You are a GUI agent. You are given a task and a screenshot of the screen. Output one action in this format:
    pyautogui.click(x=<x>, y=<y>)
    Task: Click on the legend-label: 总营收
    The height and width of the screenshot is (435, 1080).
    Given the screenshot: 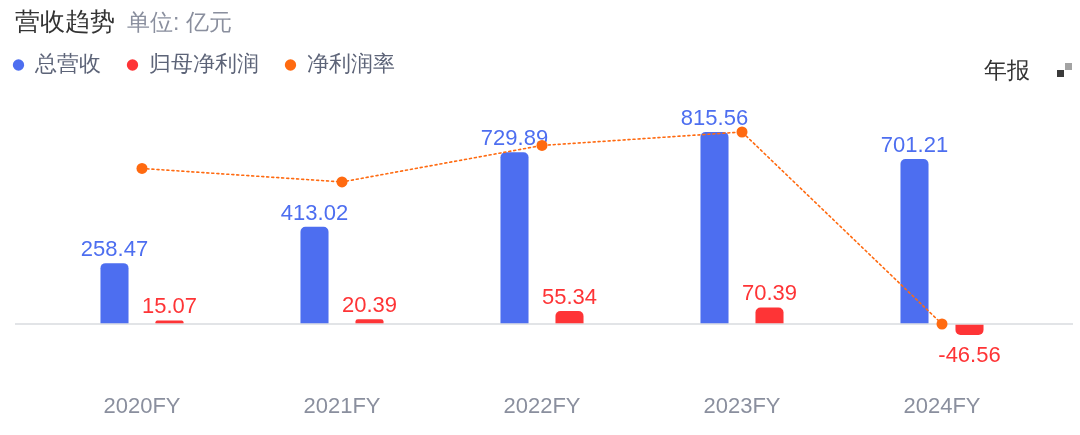 What is the action you would take?
    pyautogui.click(x=67, y=64)
    